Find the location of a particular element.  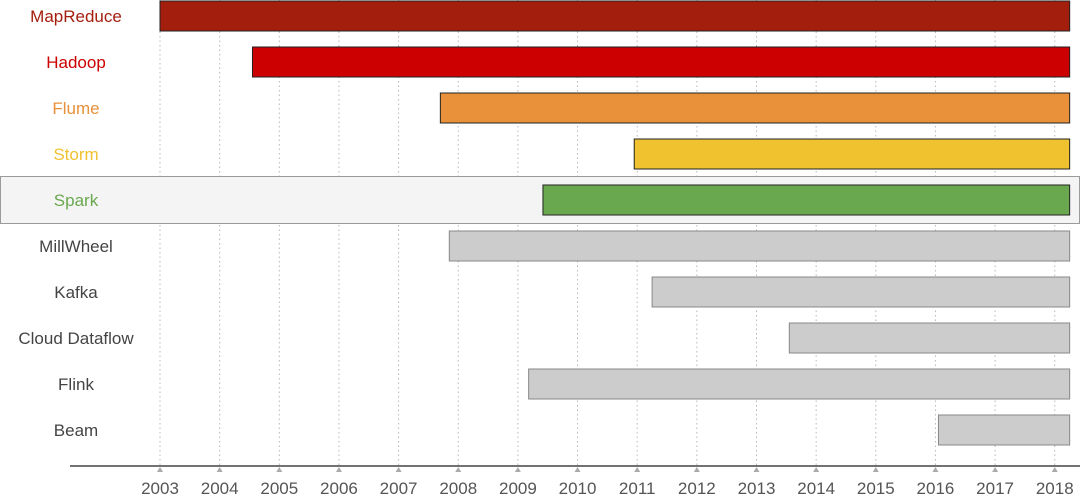

label-millwheel: MillWheel is located at coordinates (76, 246).